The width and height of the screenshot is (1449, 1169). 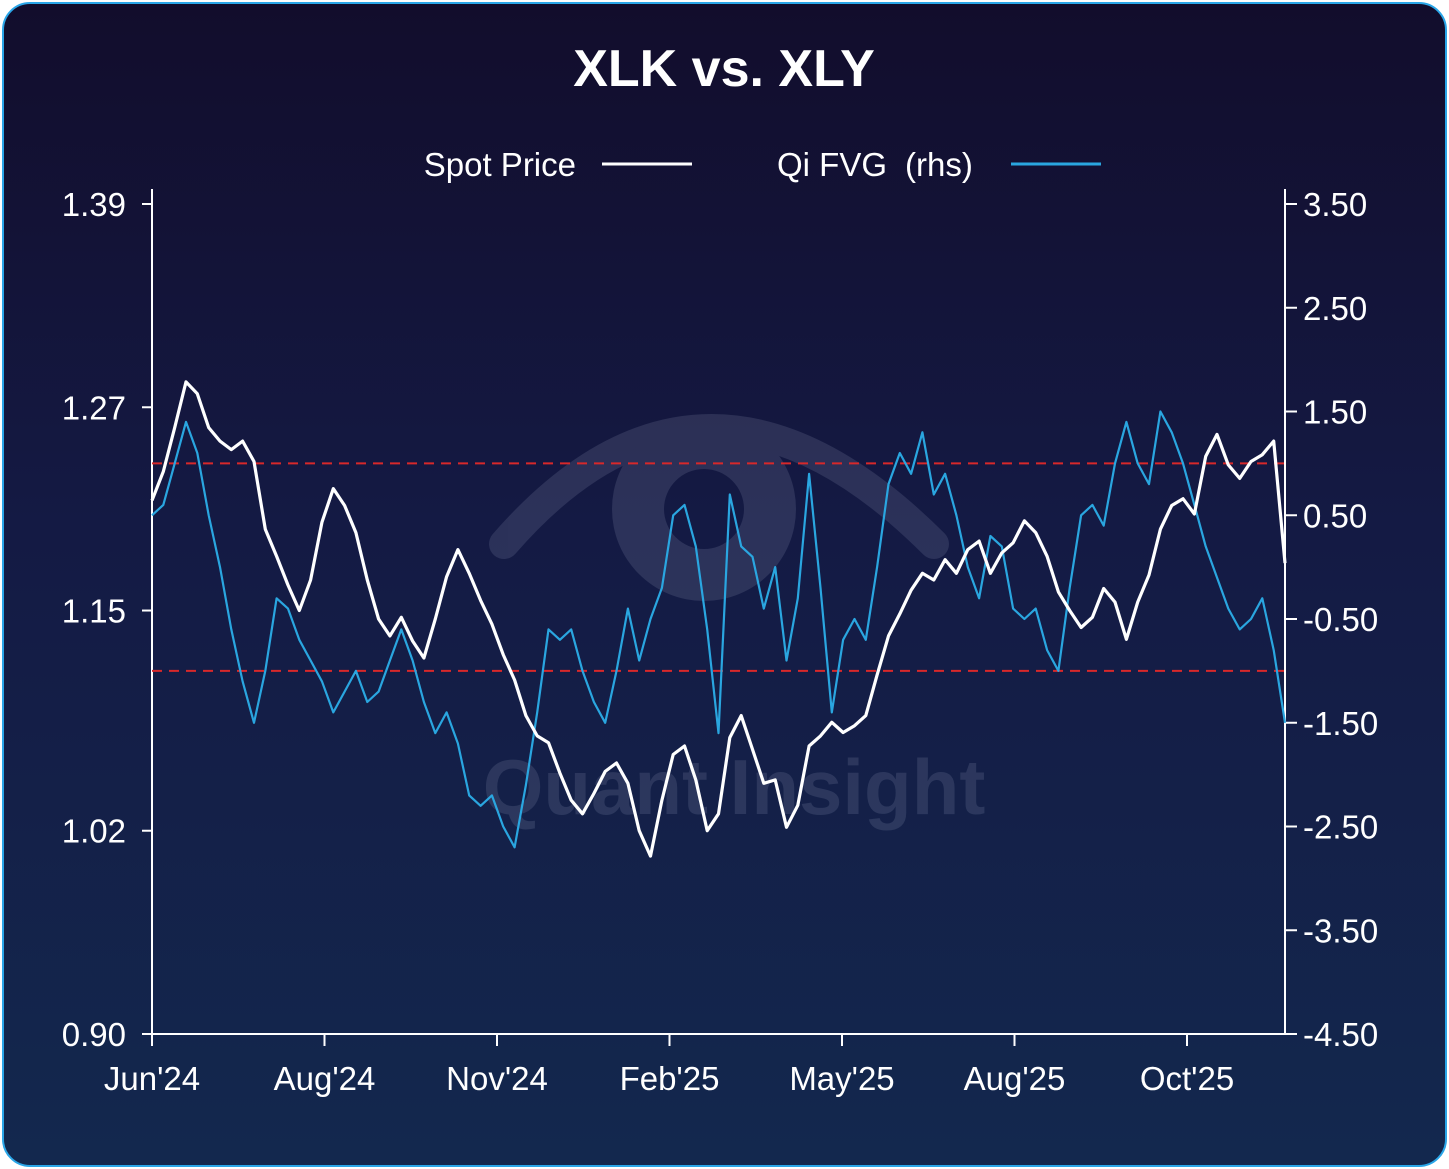 What do you see at coordinates (94, 831) in the screenshot?
I see `y-left-tick-label: 1.02` at bounding box center [94, 831].